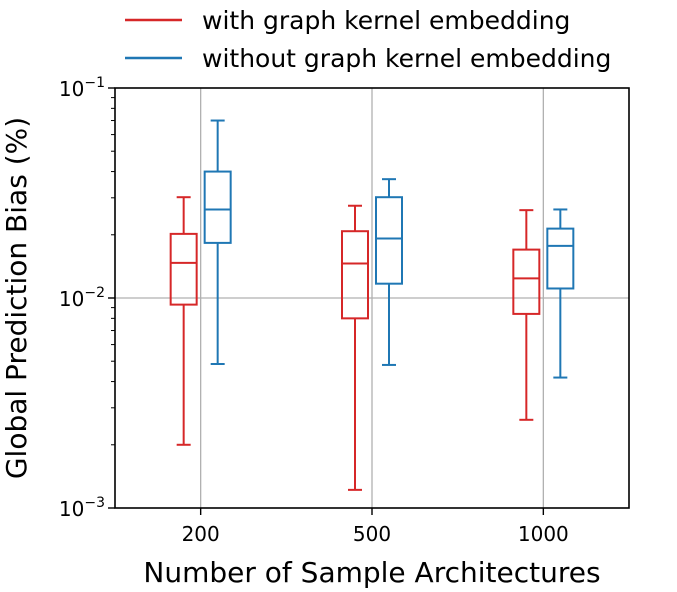 This screenshot has width=677, height=592. What do you see at coordinates (386, 20) in the screenshot?
I see `legend-label: with graph kernel embedding` at bounding box center [386, 20].